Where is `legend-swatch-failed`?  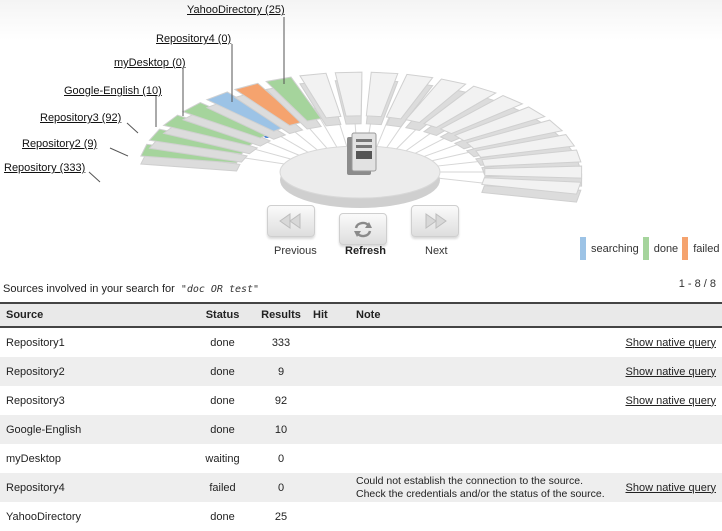 legend-swatch-failed is located at coordinates (685, 248).